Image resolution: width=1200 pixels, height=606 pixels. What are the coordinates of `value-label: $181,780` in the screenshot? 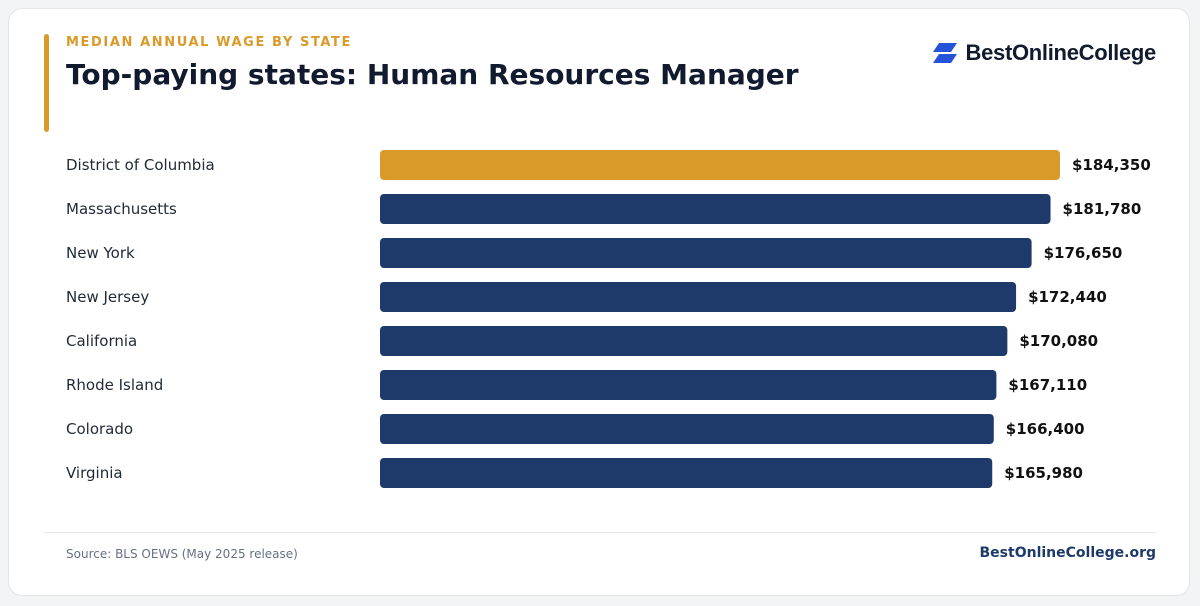 It's located at (1102, 209).